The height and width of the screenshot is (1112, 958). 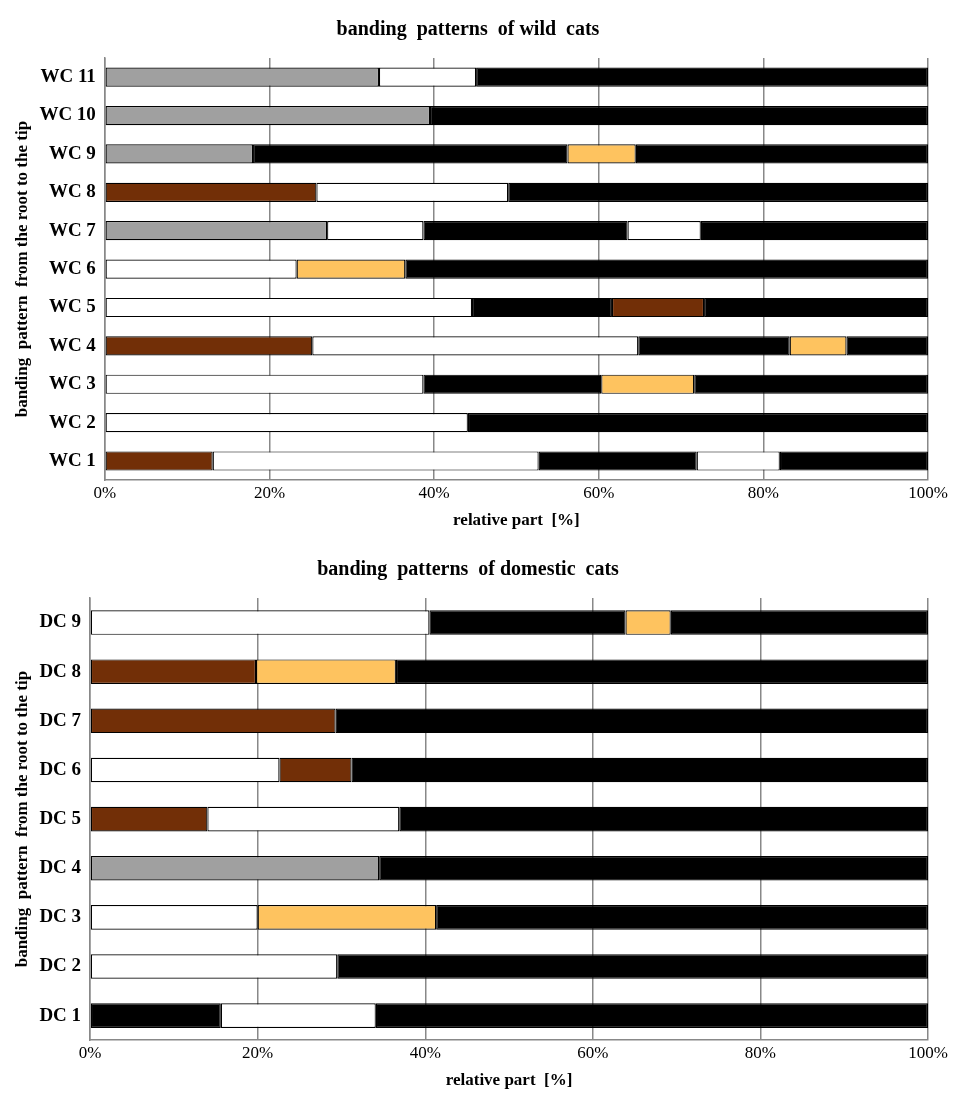 I want to click on chart-title: banding patterns of wild cats, so click(x=468, y=29).